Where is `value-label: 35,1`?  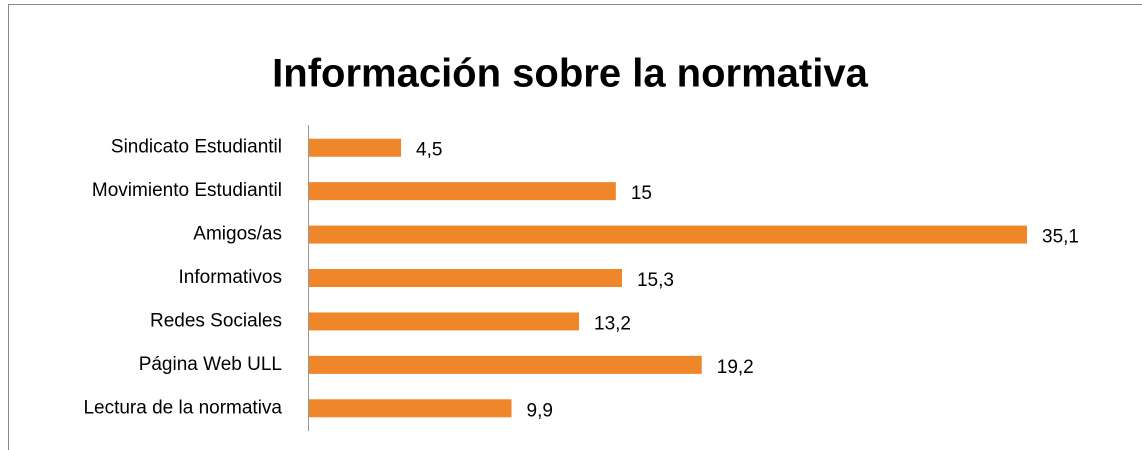
value-label: 35,1 is located at coordinates (1060, 237).